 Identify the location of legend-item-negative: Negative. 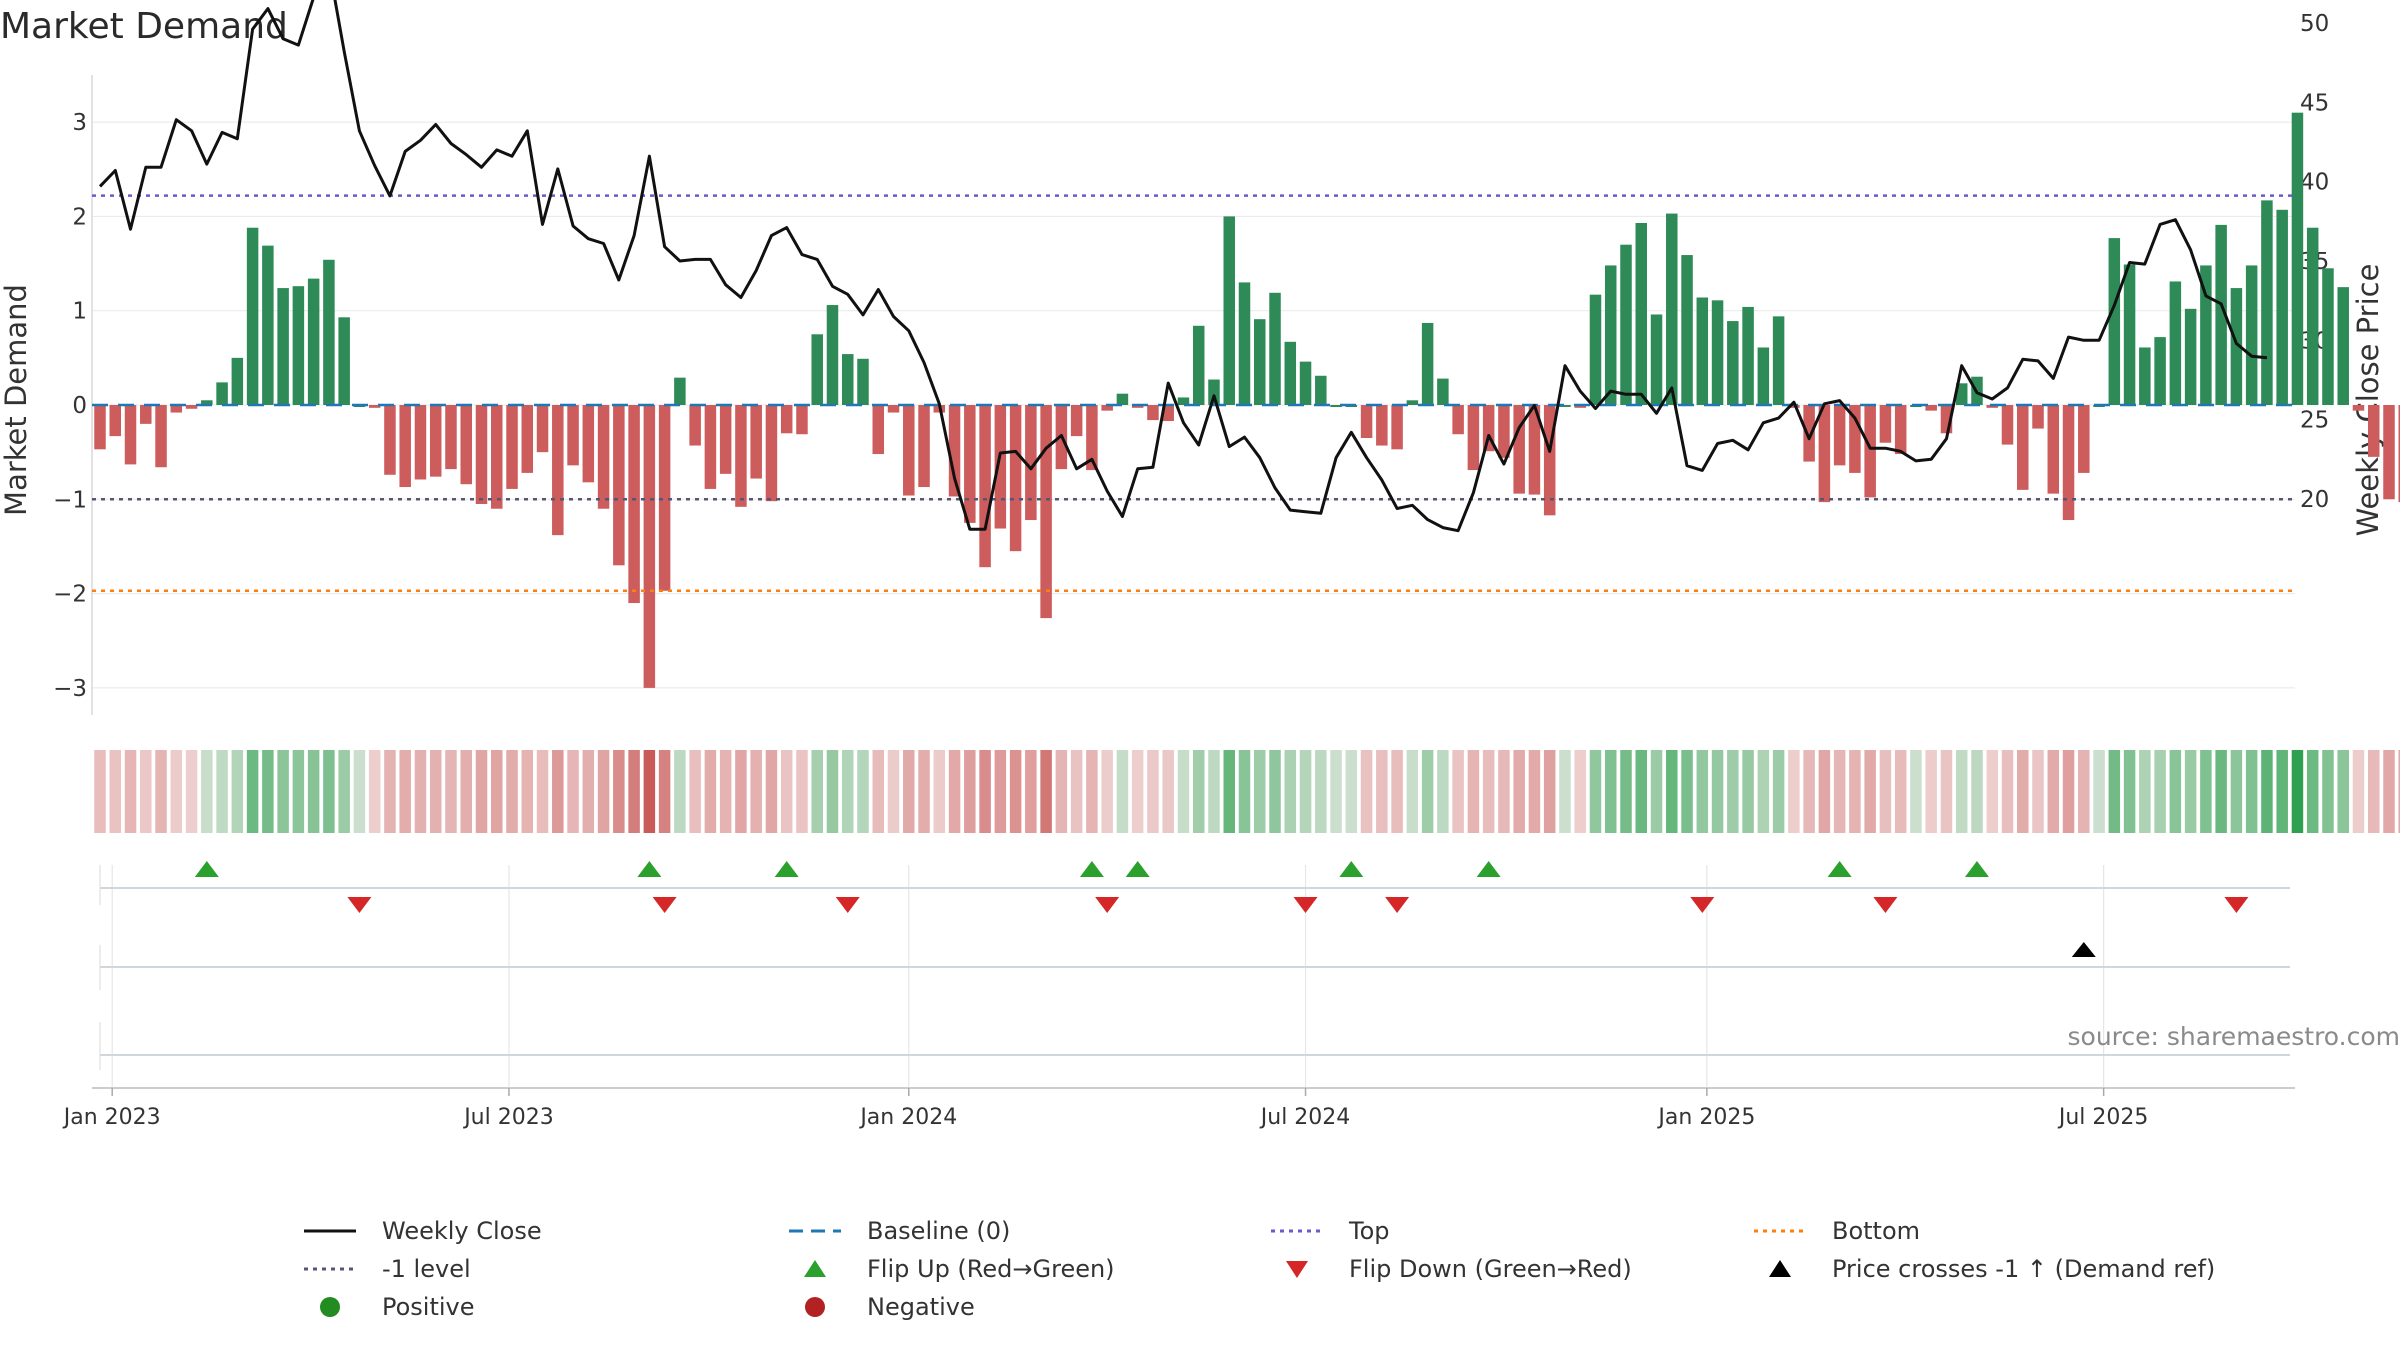
(880, 1307).